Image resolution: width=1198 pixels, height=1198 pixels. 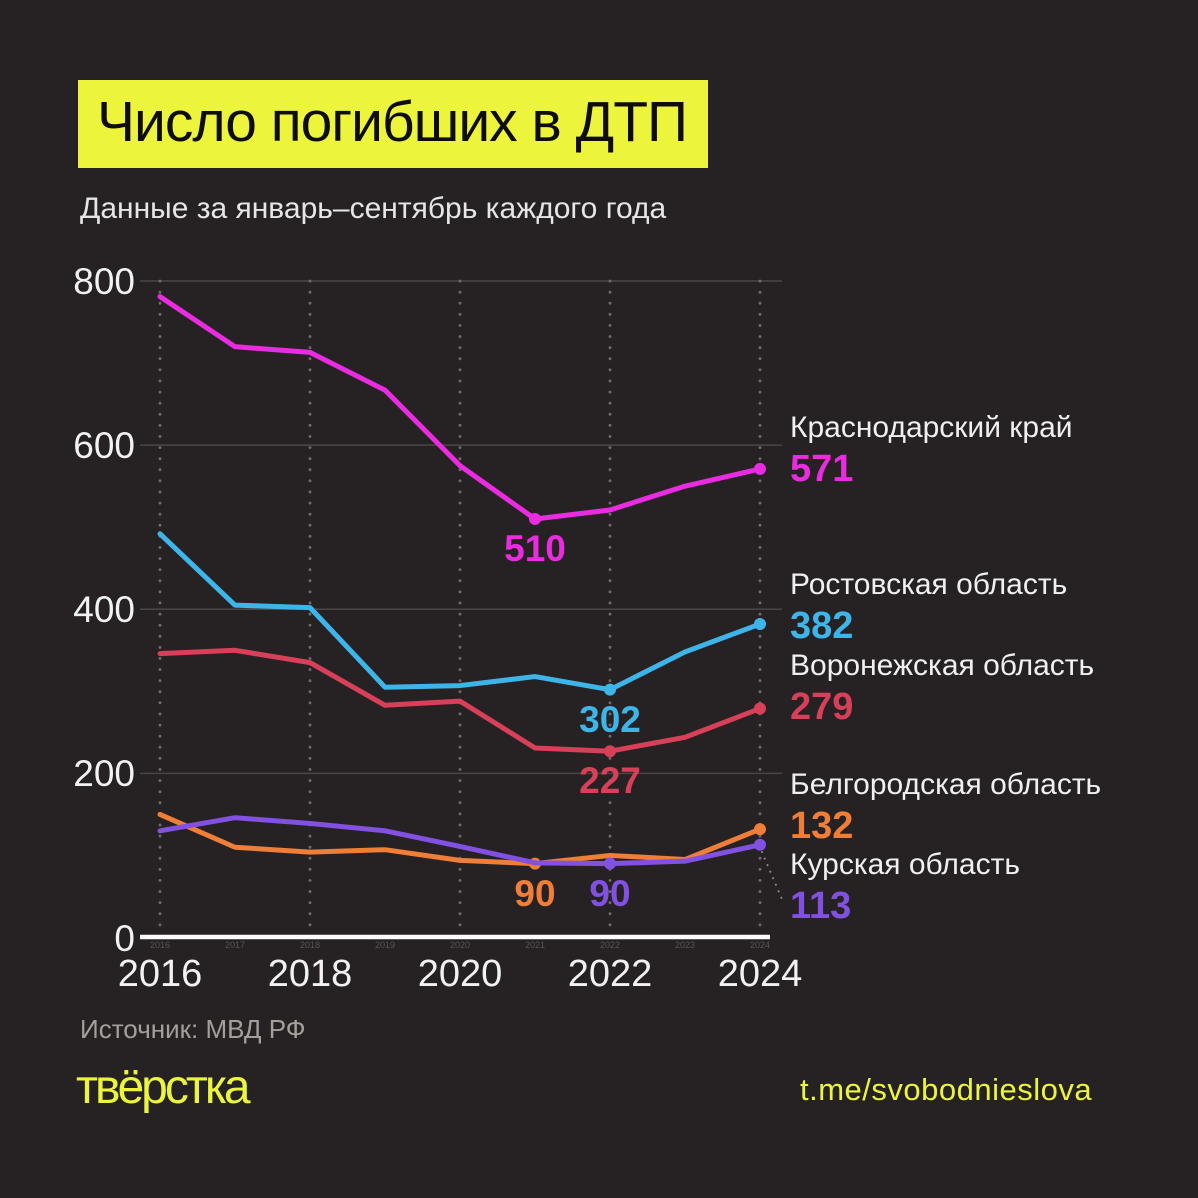 I want to click on legend-value-0: 571, so click(x=822, y=469).